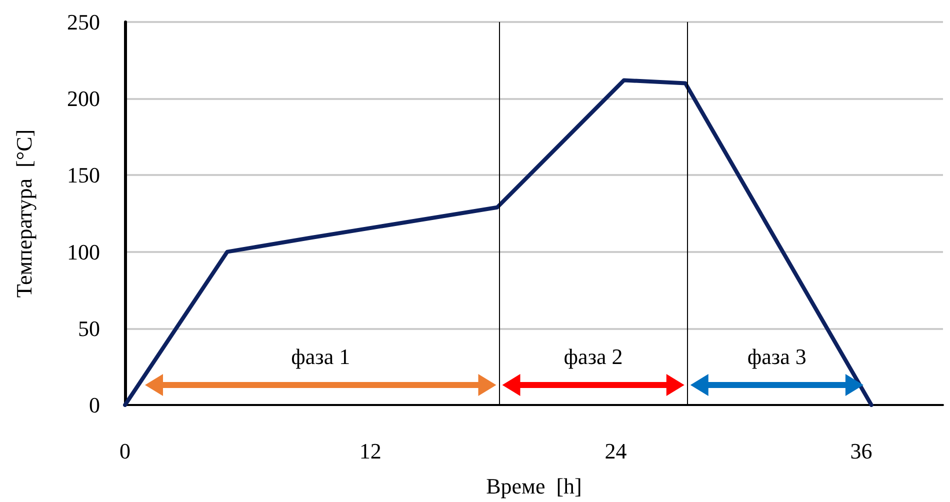  What do you see at coordinates (125, 451) in the screenshot?
I see `x-tick-label: 0` at bounding box center [125, 451].